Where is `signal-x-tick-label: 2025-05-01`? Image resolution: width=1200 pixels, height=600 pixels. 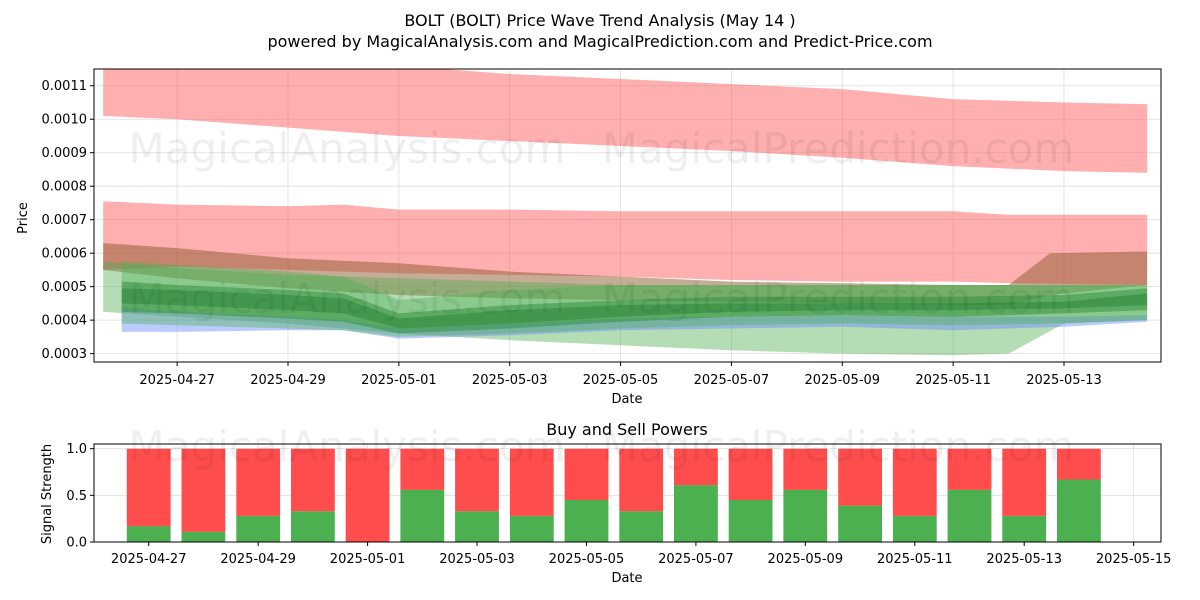
signal-x-tick-label: 2025-05-01 is located at coordinates (368, 559).